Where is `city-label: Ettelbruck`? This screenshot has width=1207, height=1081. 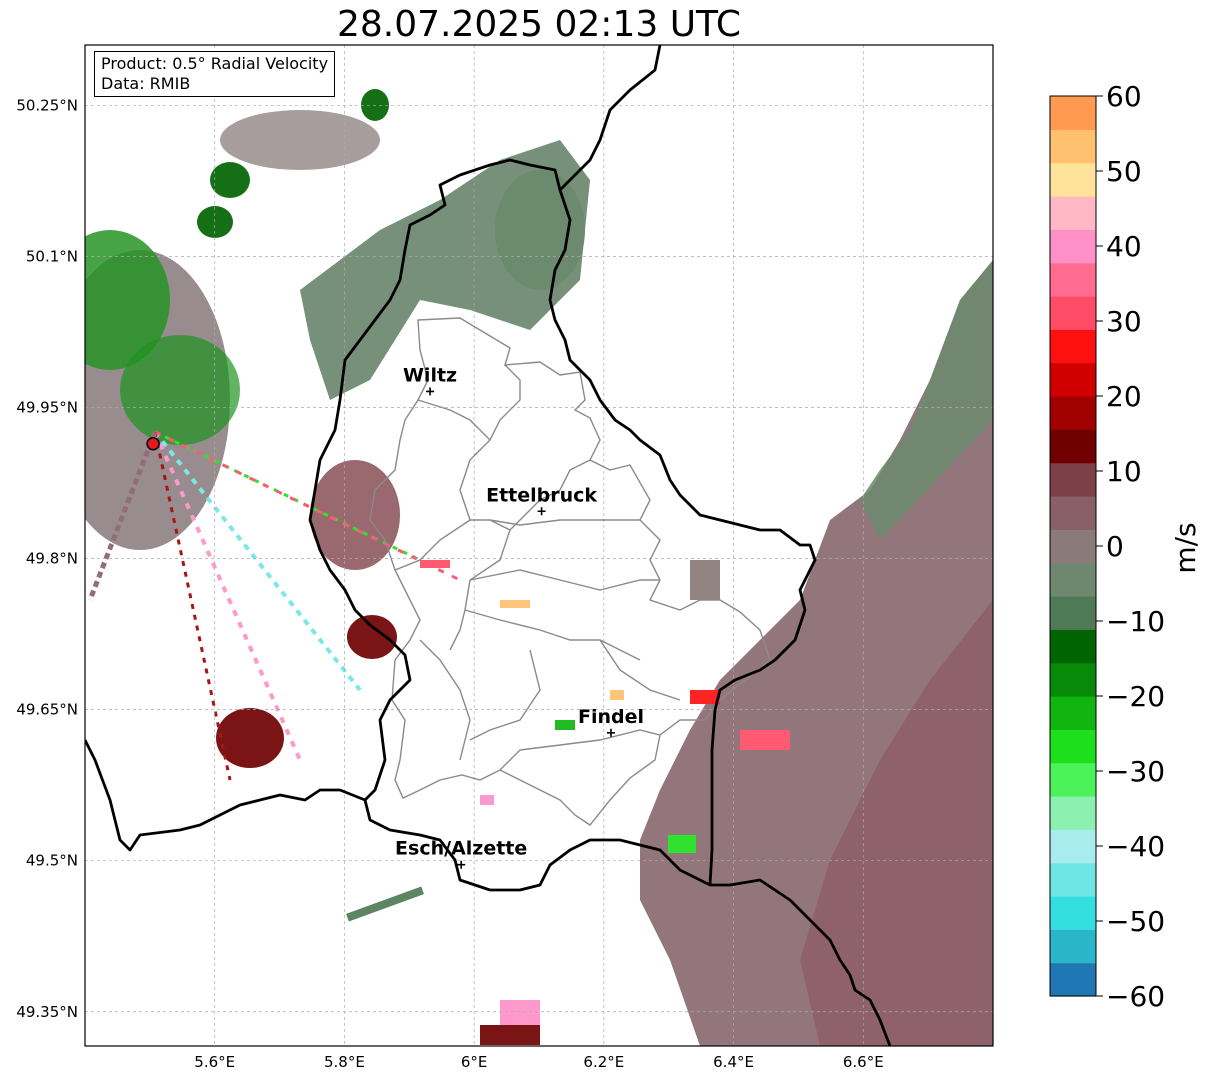
city-label: Ettelbruck is located at coordinates (541, 495).